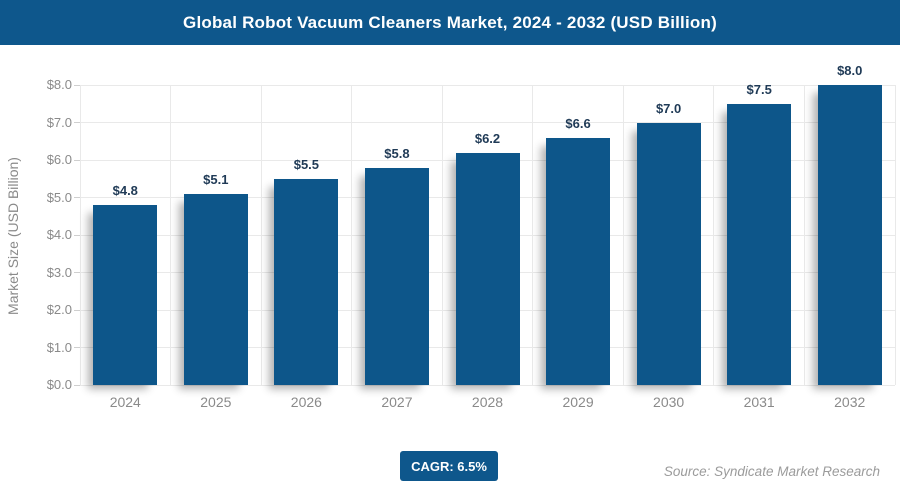  What do you see at coordinates (850, 70) in the screenshot?
I see `bar-value-label: $8.0` at bounding box center [850, 70].